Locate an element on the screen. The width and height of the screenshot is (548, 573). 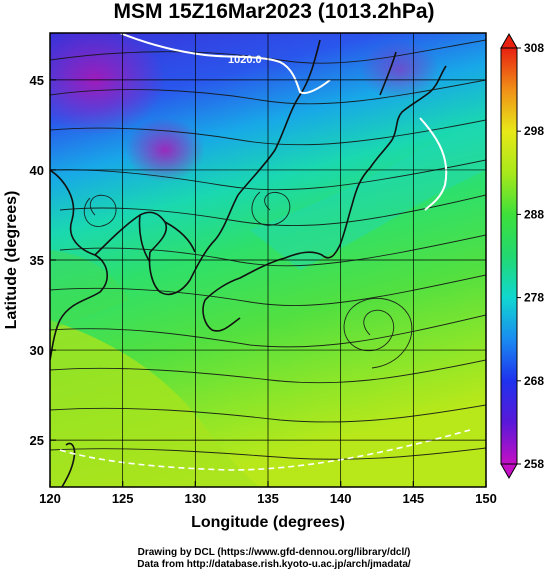
contour-label-1020: 1020.0 is located at coordinates (245, 60).